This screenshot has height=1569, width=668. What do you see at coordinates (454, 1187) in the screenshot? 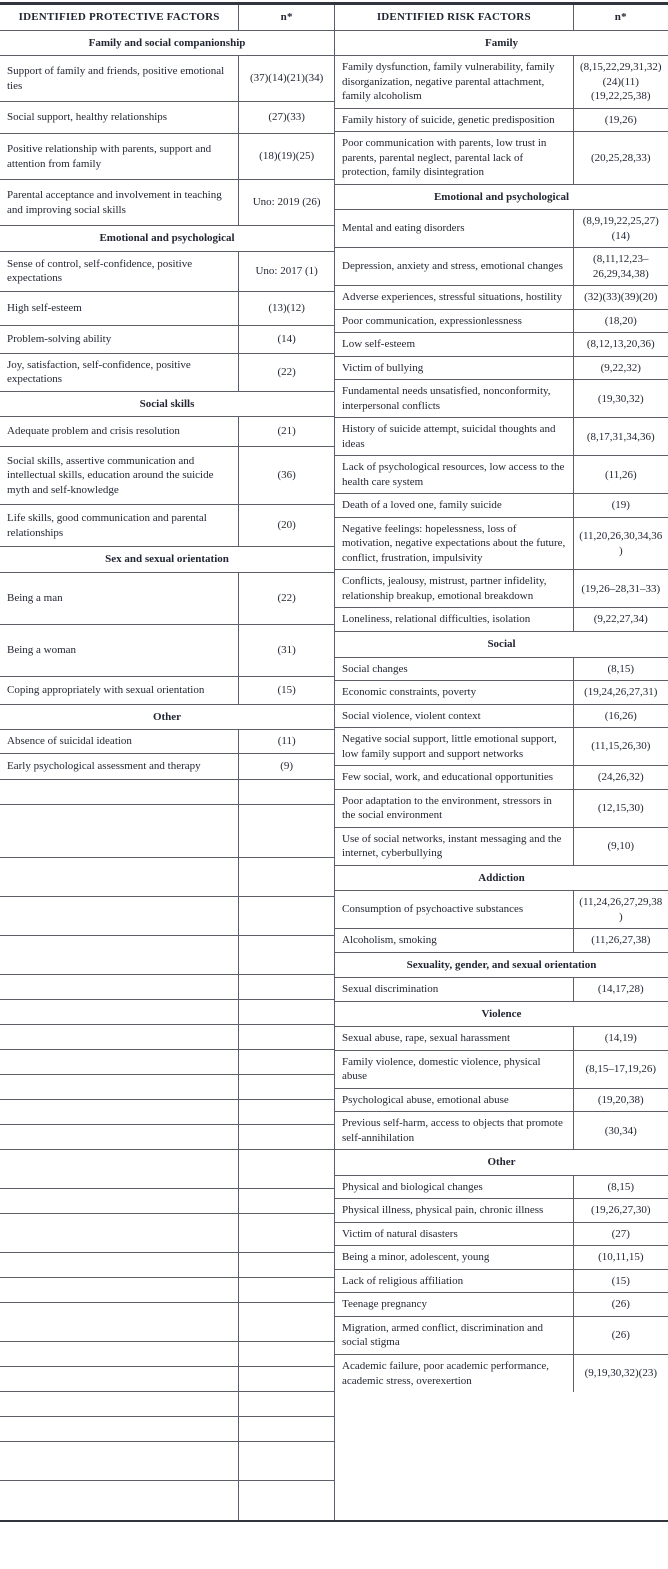
I see `risk-factor-factor-text: Physical and biological changes` at bounding box center [454, 1187].